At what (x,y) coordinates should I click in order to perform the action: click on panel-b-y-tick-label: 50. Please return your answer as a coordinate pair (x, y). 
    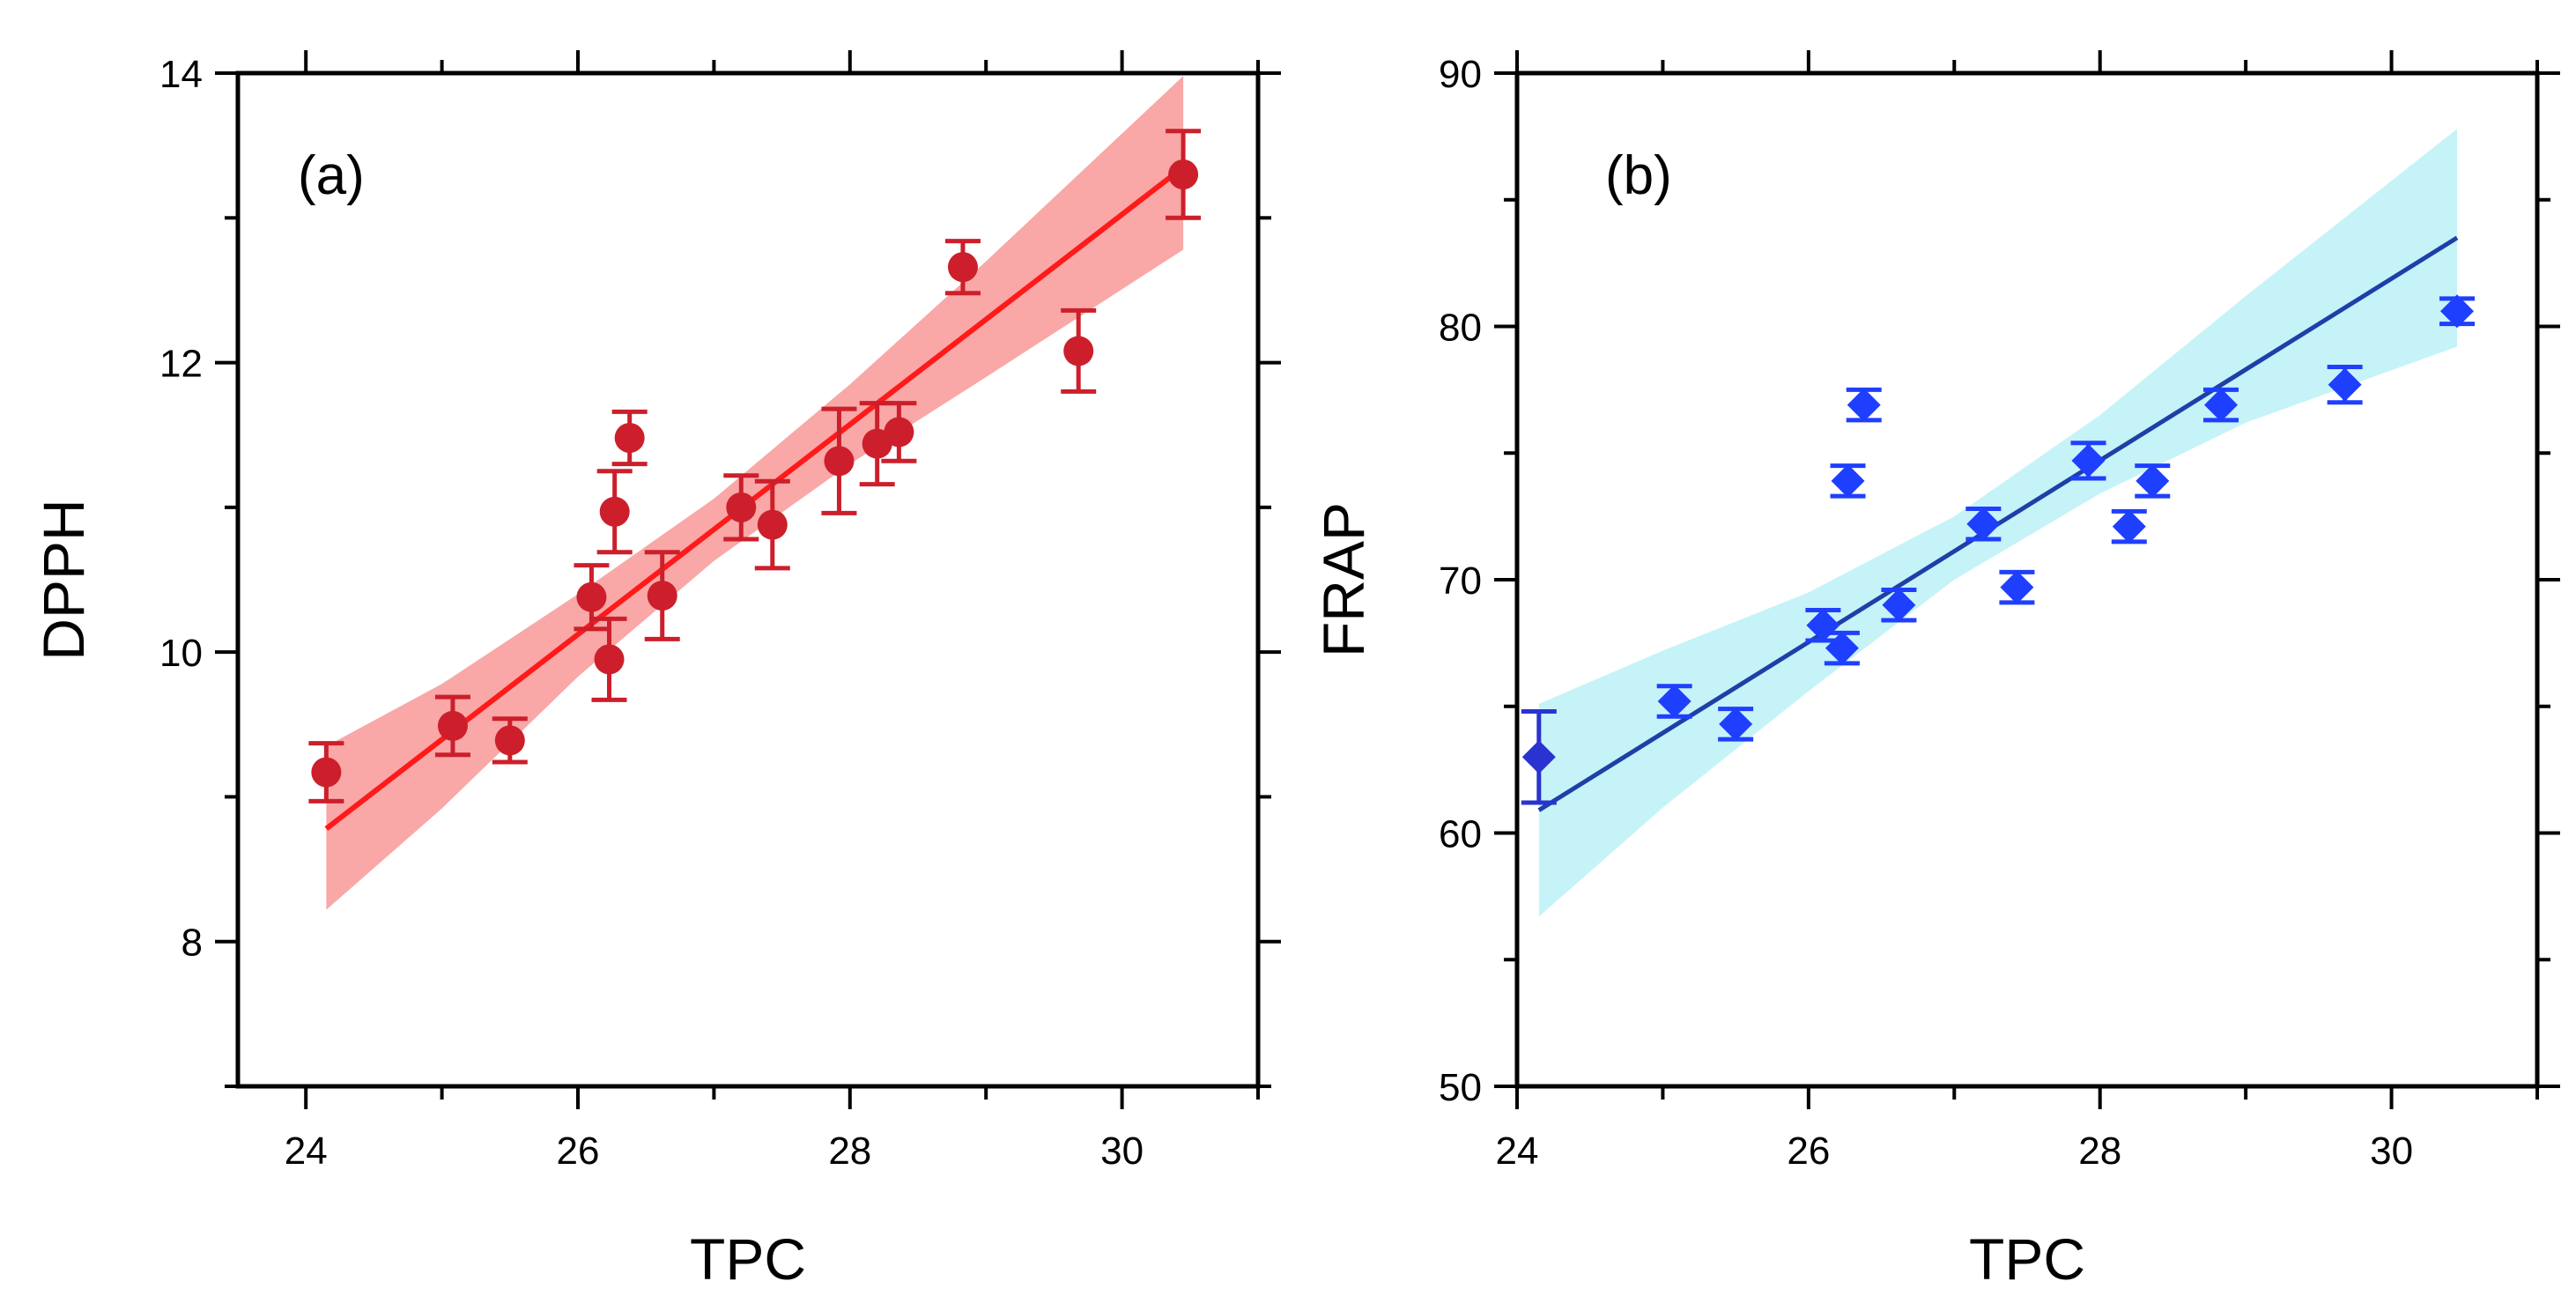
    Looking at the image, I should click on (1461, 1087).